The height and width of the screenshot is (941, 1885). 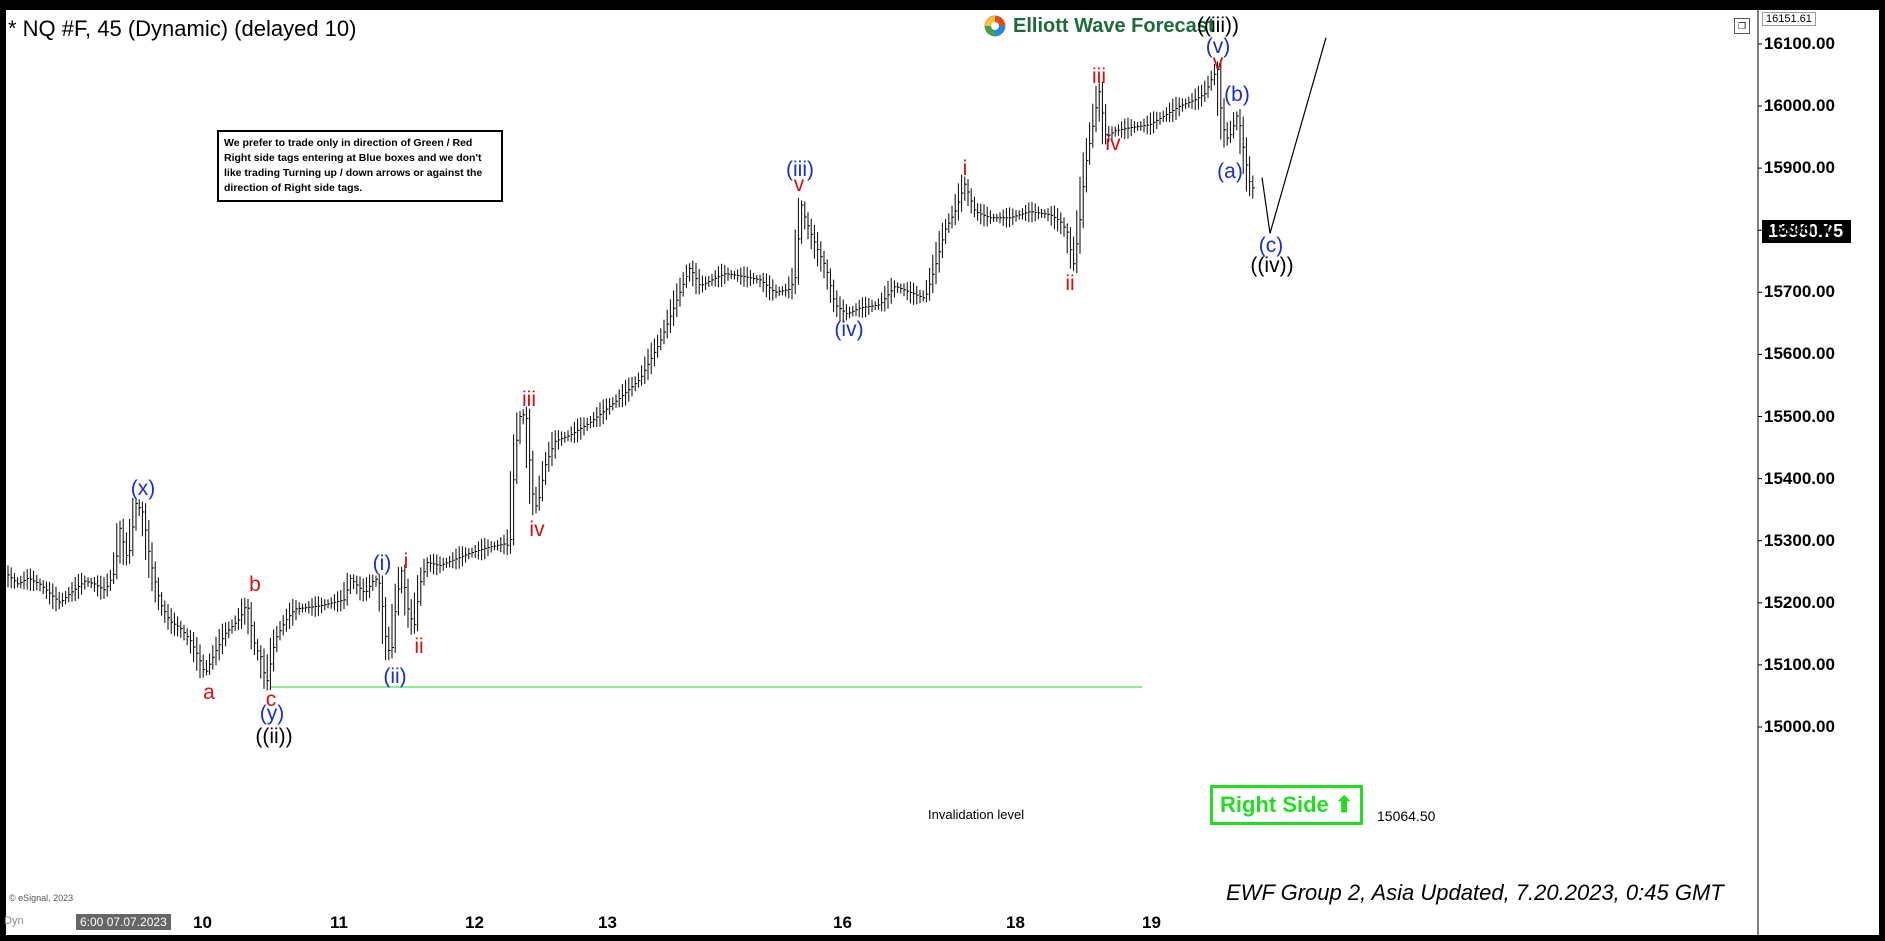 I want to click on y-tick-label: 15900.00, so click(x=1799, y=168).